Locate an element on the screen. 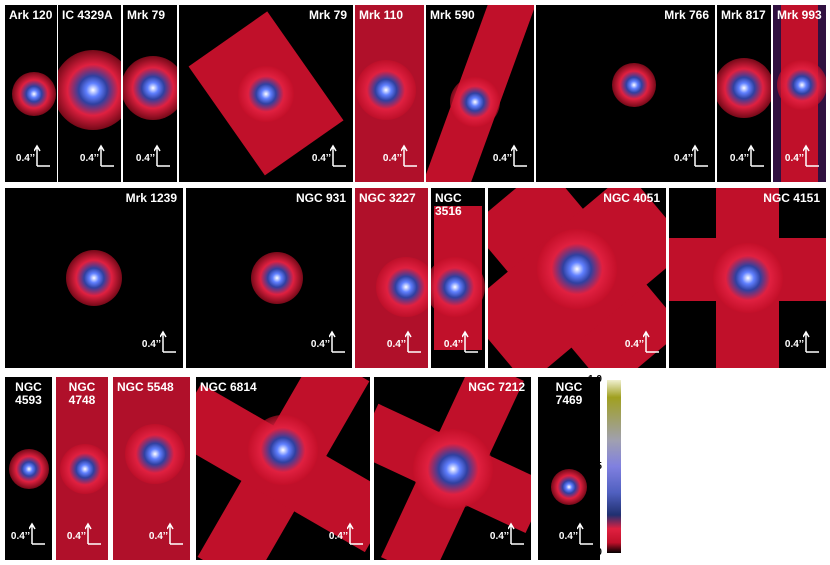  colorbar is located at coordinates (614, 466).